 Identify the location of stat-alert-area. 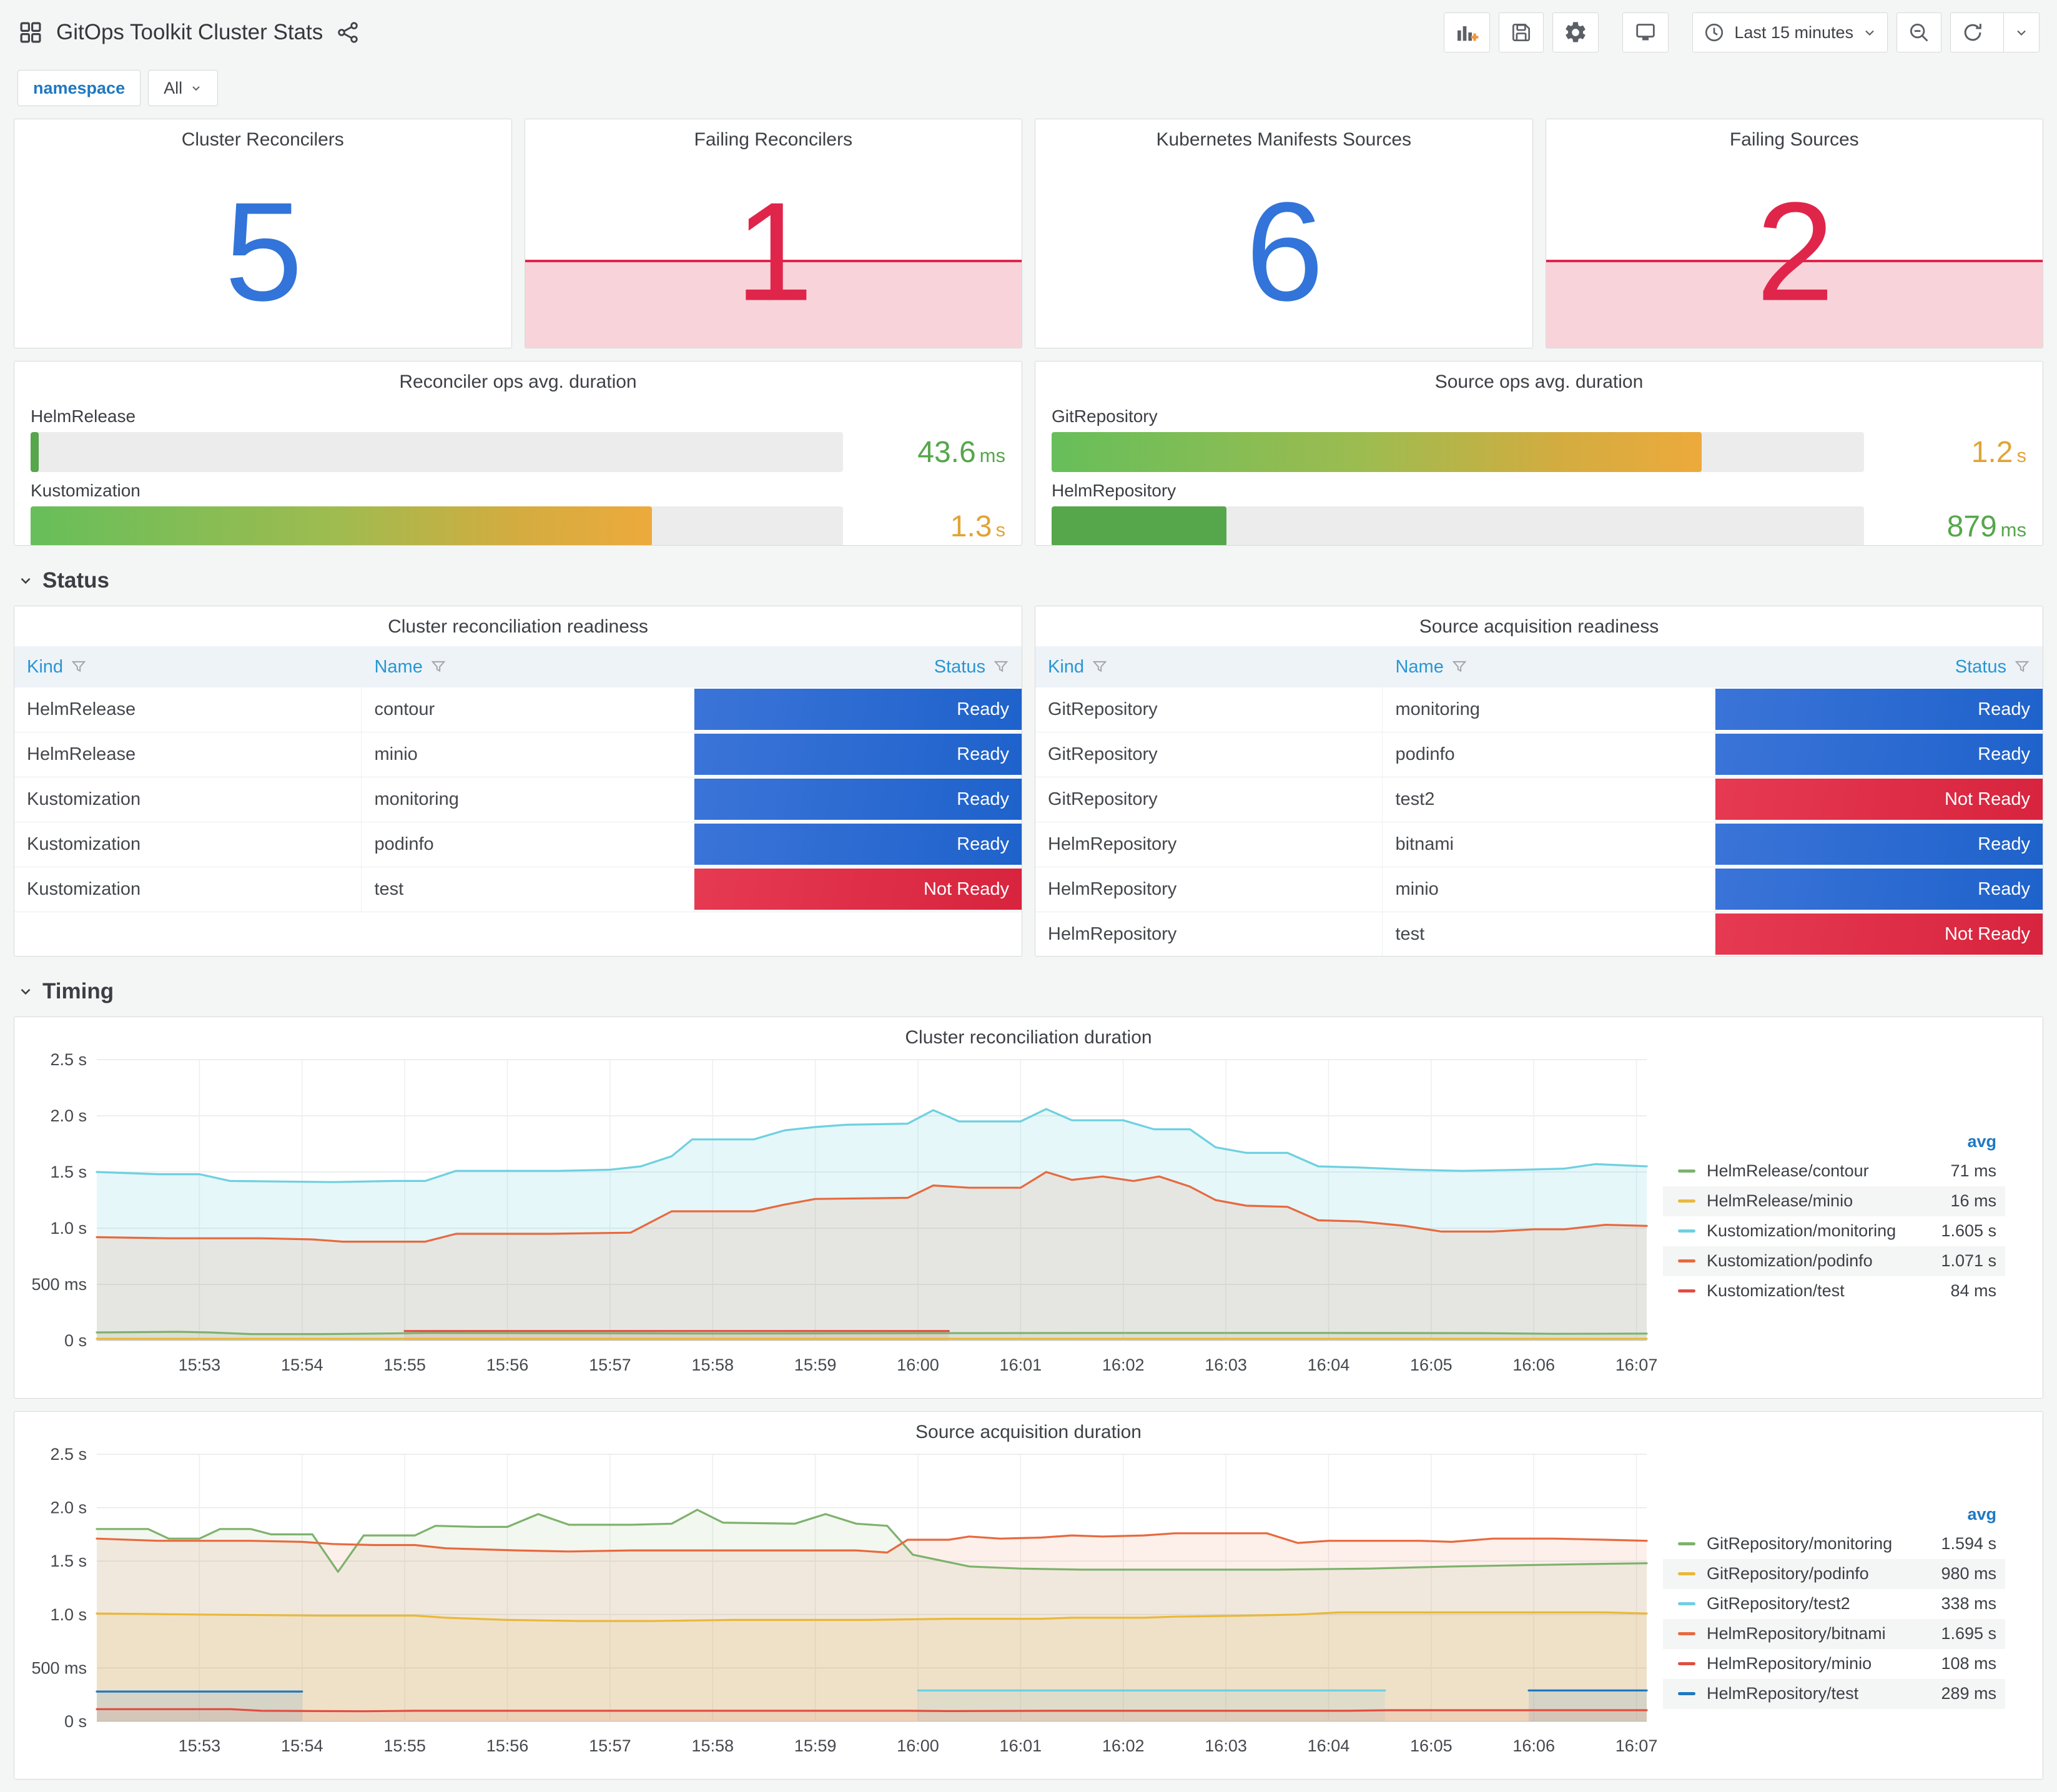
(1795, 303).